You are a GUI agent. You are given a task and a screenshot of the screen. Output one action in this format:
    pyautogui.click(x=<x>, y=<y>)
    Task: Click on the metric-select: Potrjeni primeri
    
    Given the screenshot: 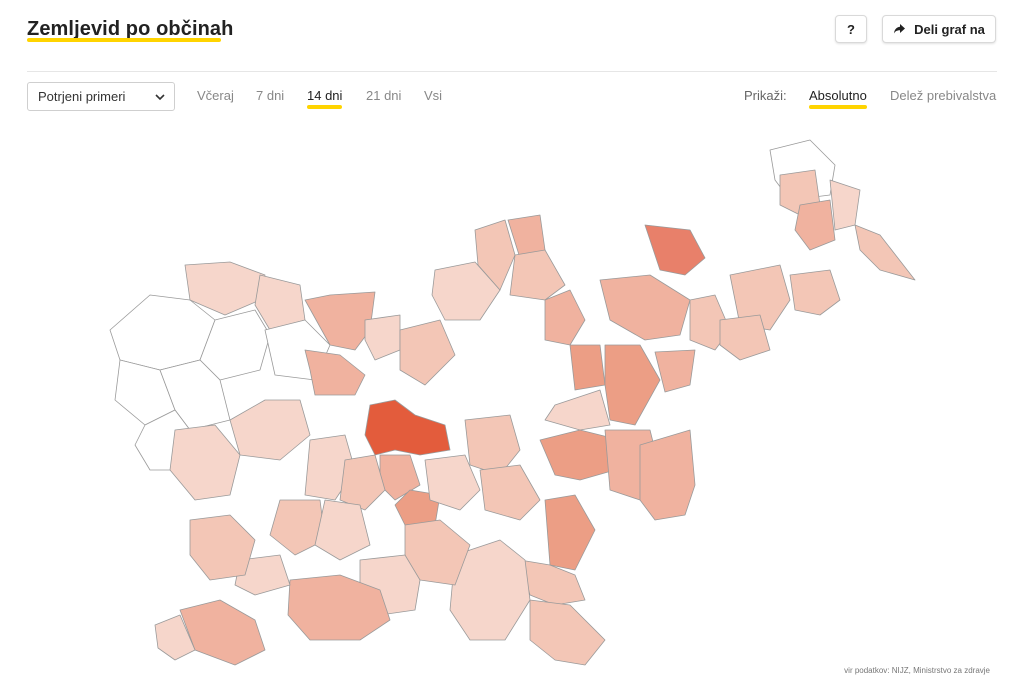 What is the action you would take?
    pyautogui.click(x=101, y=96)
    